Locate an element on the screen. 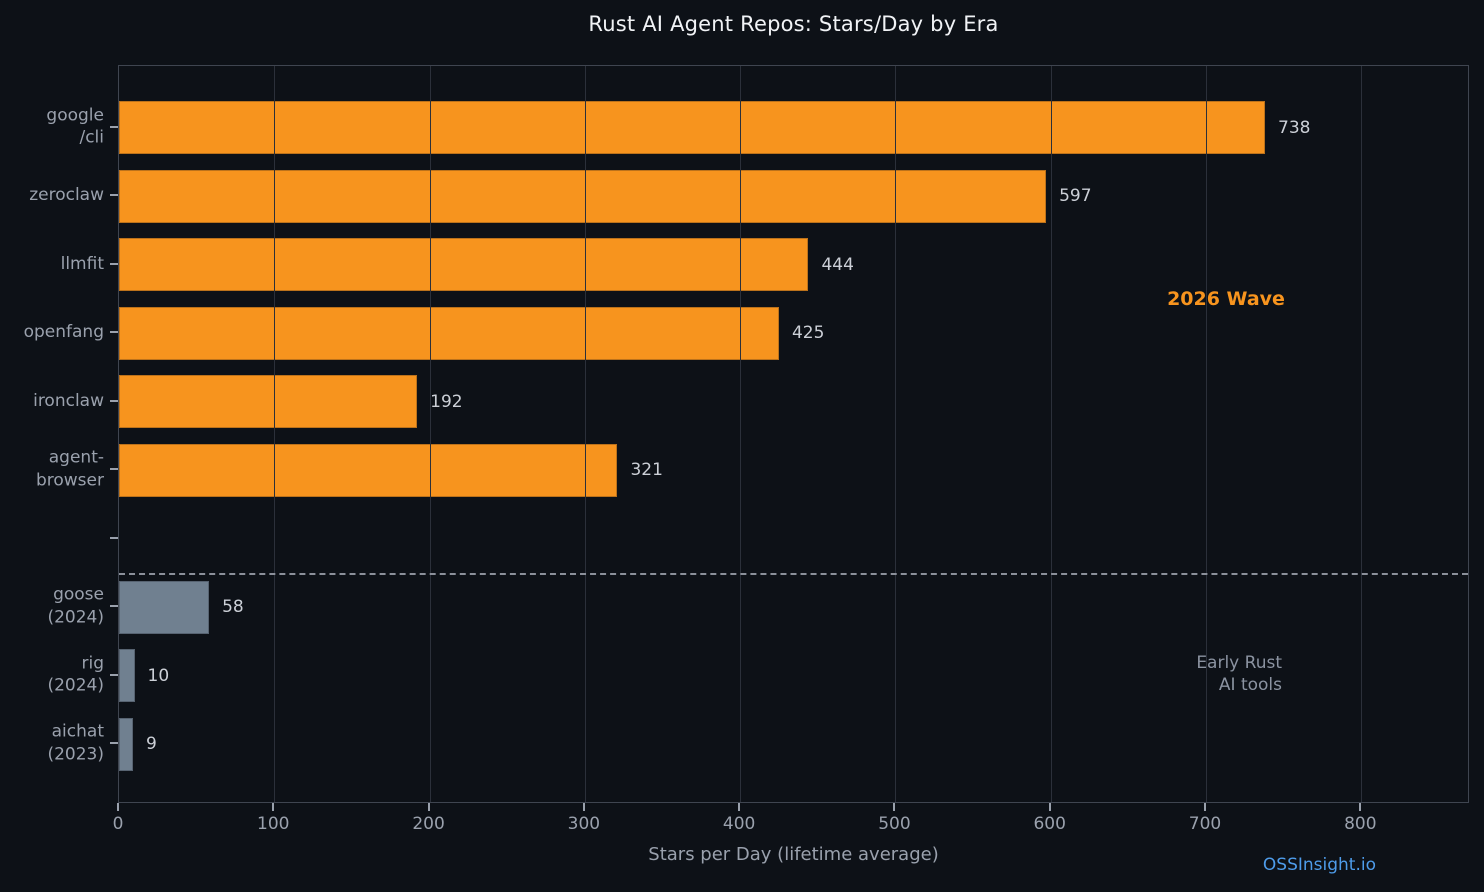 This screenshot has width=1484, height=892. bar-value-label: 10 is located at coordinates (158, 675).